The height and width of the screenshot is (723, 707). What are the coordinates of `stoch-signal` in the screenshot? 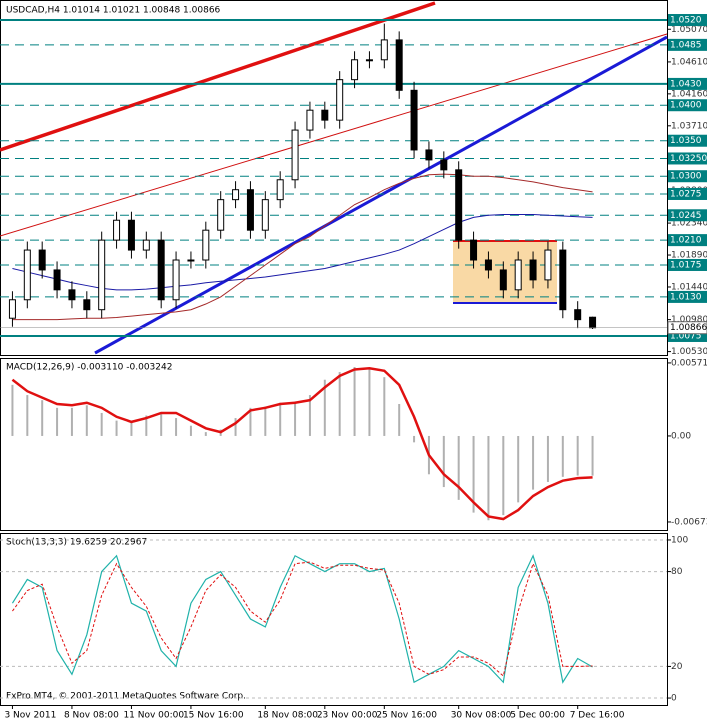 It's located at (302, 619).